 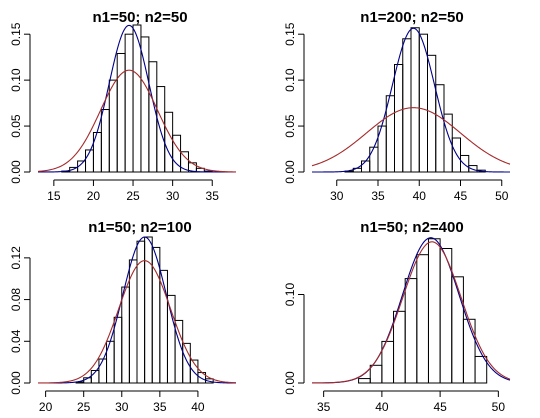 I want to click on panel-title: n1=50; n2=100, so click(x=139, y=227).